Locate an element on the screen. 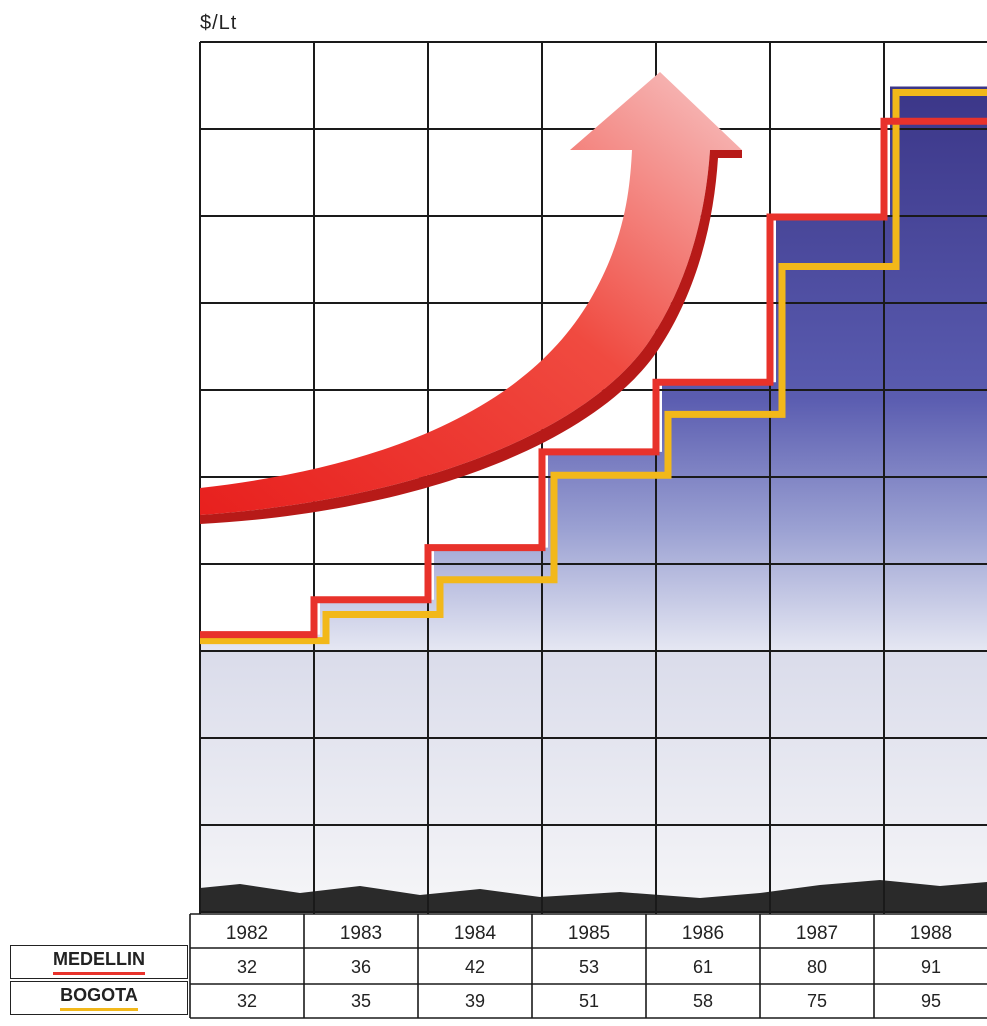 This screenshot has height=1026, width=987. legend-medellin: MEDELLIN is located at coordinates (99, 962).